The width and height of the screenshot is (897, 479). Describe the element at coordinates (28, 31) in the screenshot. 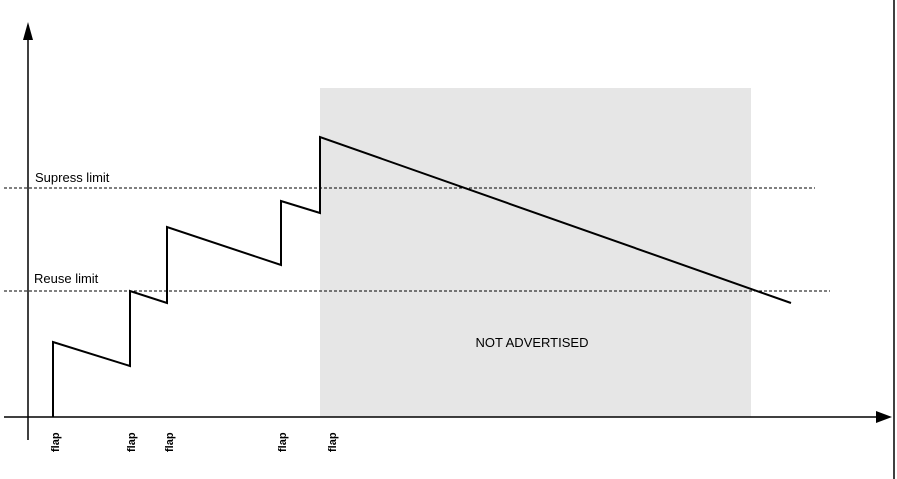

I see `y-axis-arrow` at that location.